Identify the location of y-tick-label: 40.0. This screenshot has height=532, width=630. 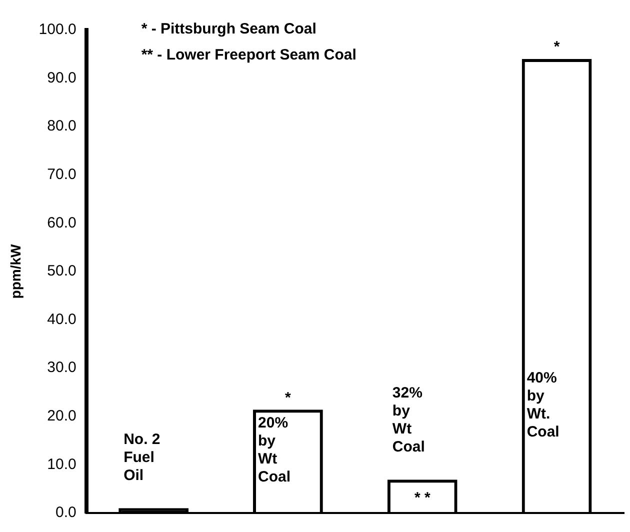
(61, 319).